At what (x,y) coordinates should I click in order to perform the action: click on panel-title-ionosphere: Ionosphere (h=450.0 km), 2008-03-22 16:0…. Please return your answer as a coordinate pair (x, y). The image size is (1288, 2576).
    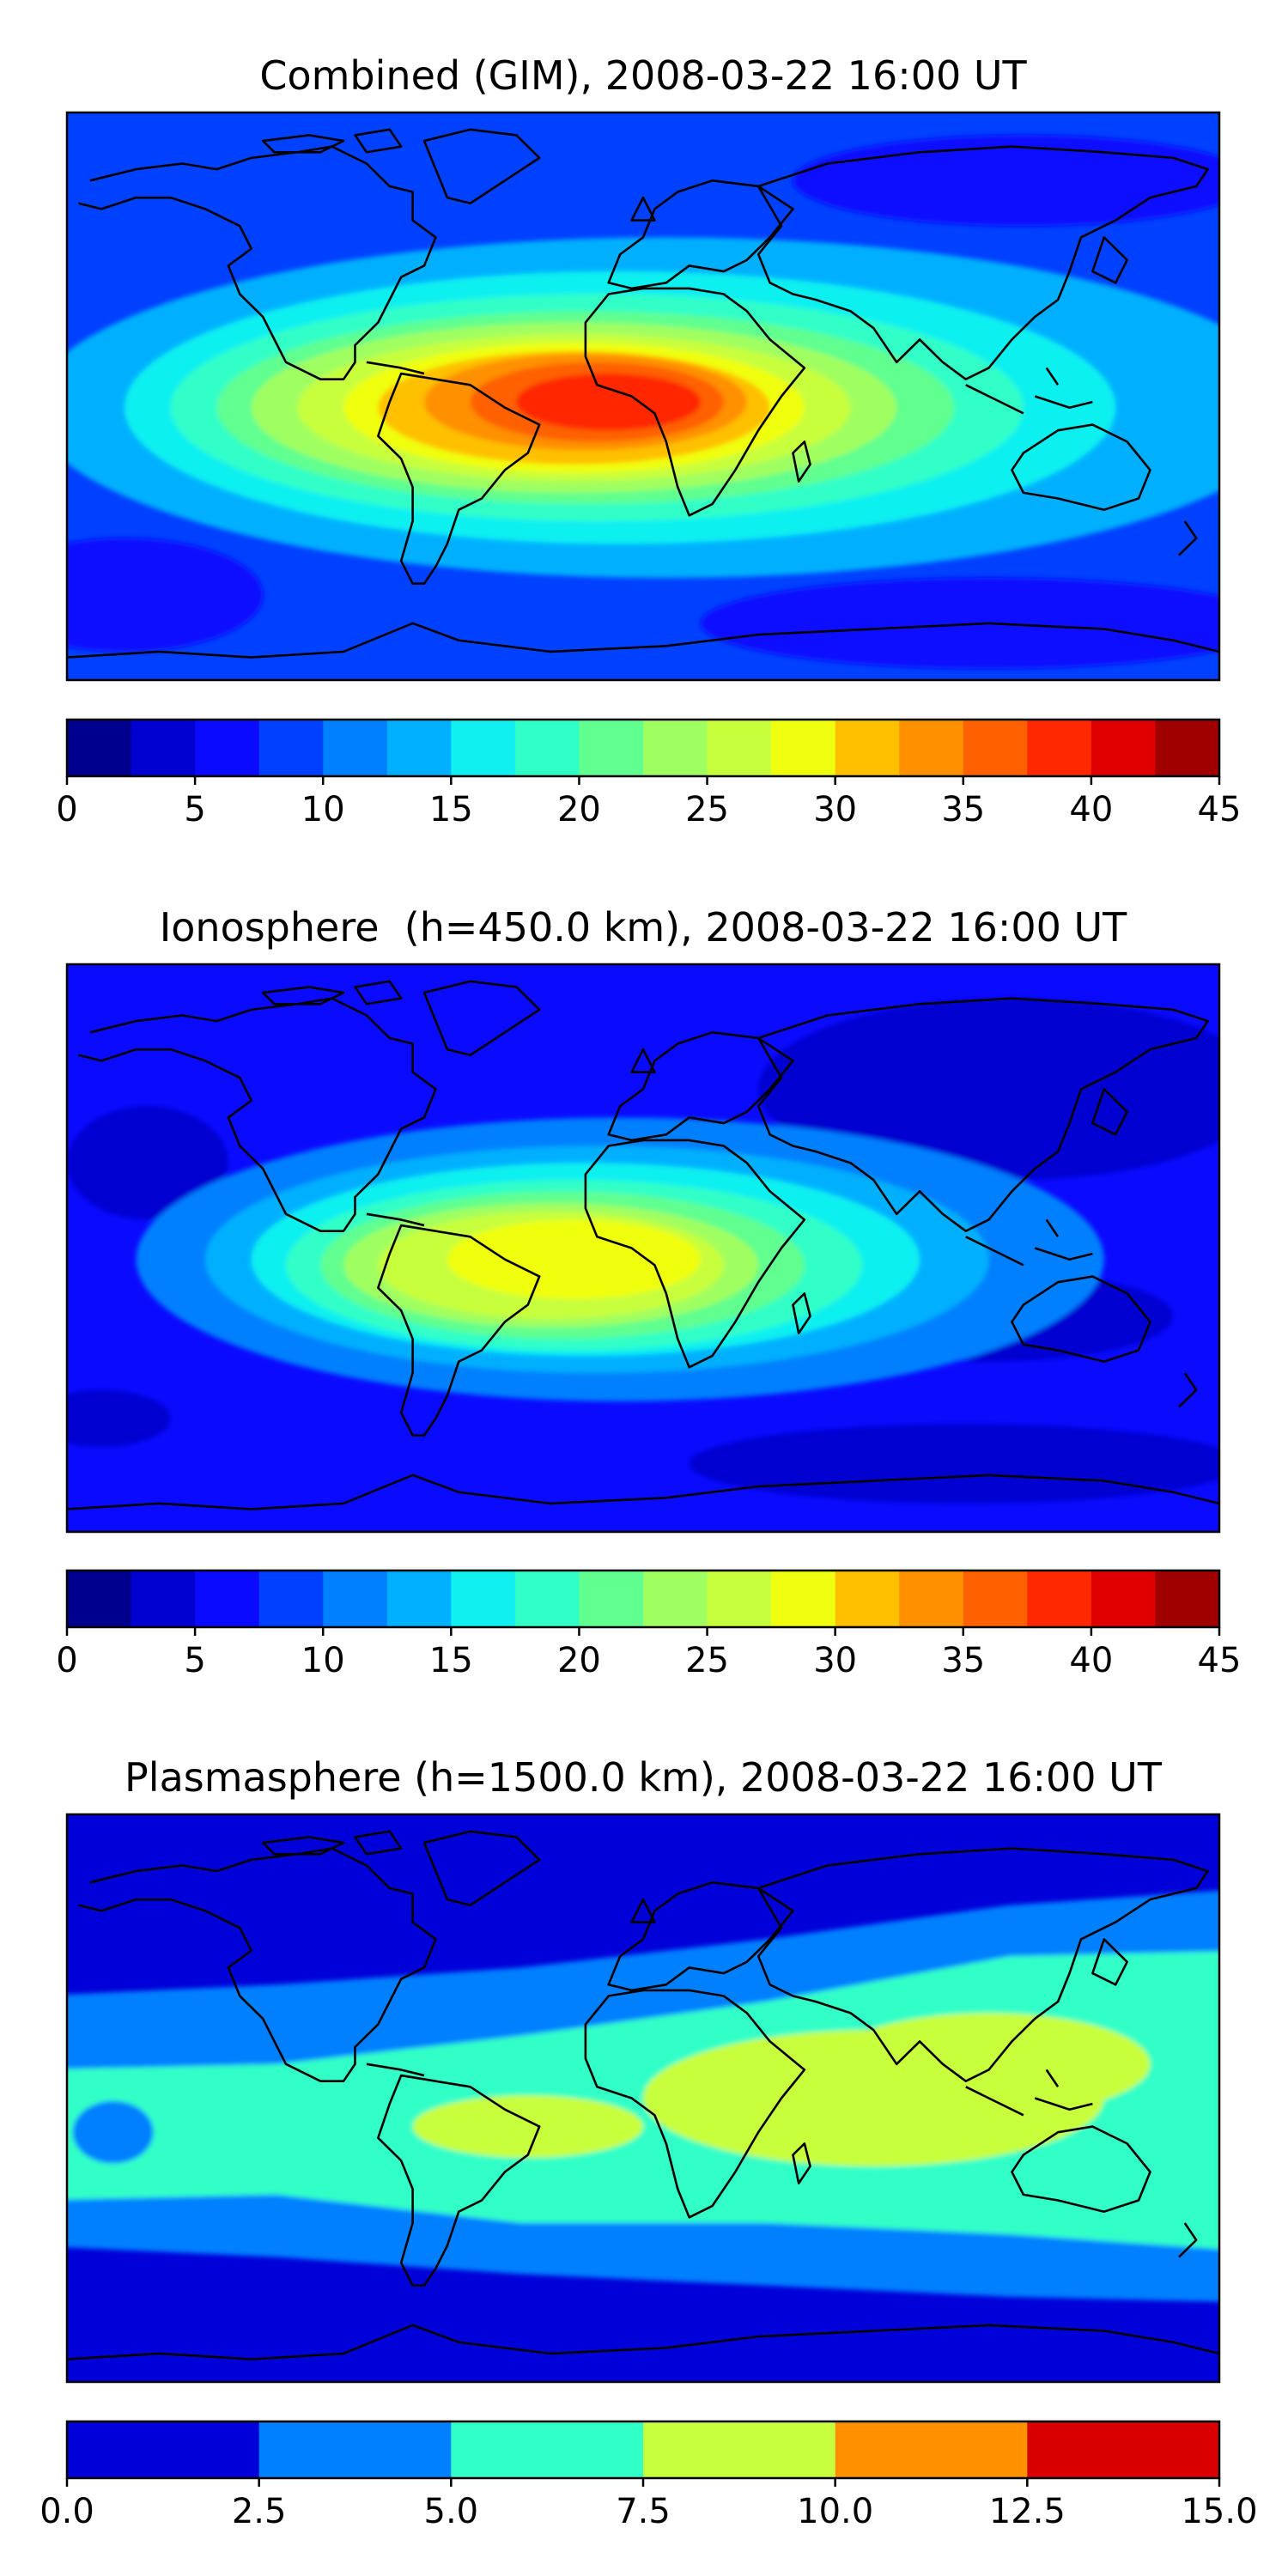
    Looking at the image, I should click on (643, 928).